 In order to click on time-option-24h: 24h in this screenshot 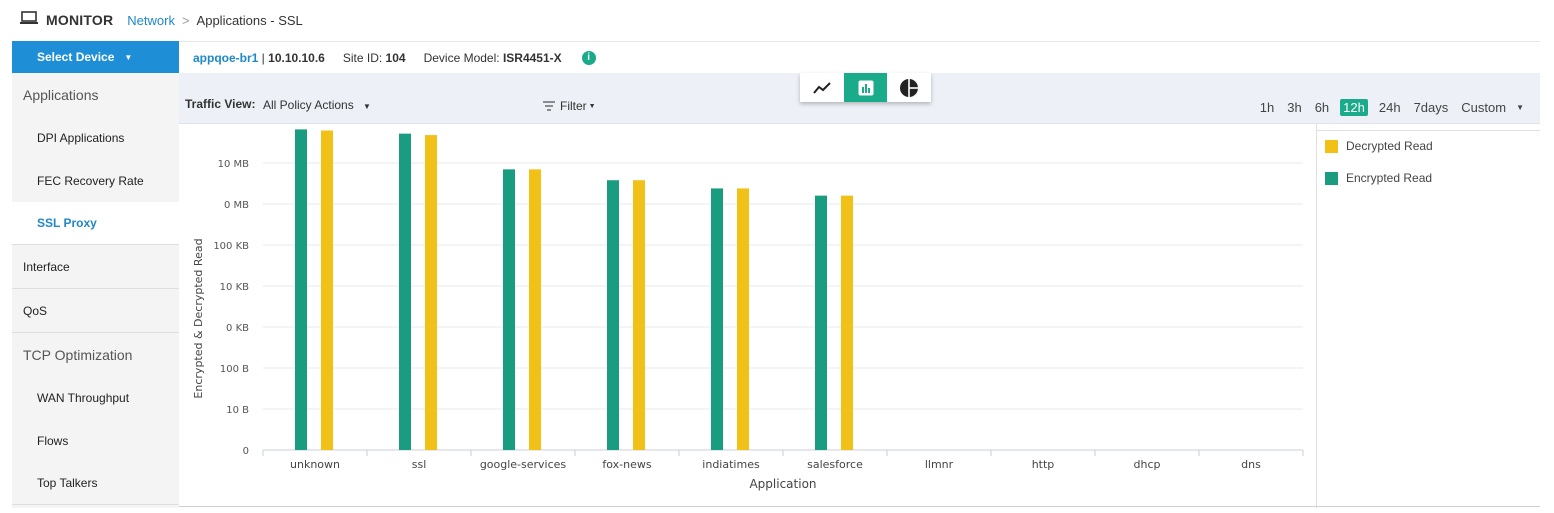, I will do `click(1389, 107)`.